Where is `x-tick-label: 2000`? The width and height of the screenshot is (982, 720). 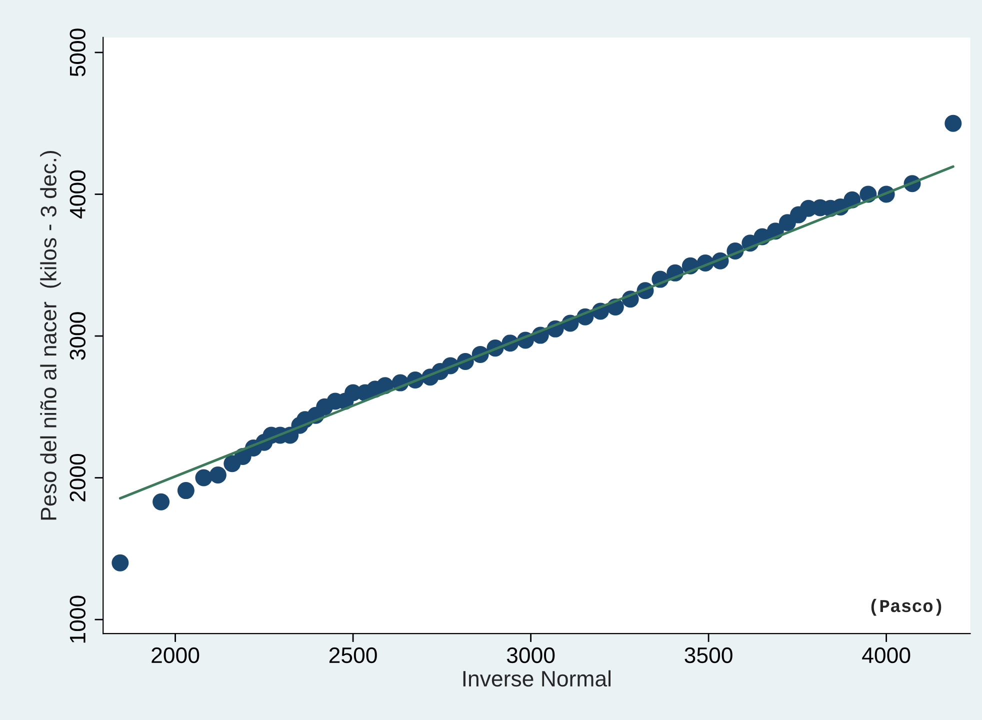
x-tick-label: 2000 is located at coordinates (176, 655).